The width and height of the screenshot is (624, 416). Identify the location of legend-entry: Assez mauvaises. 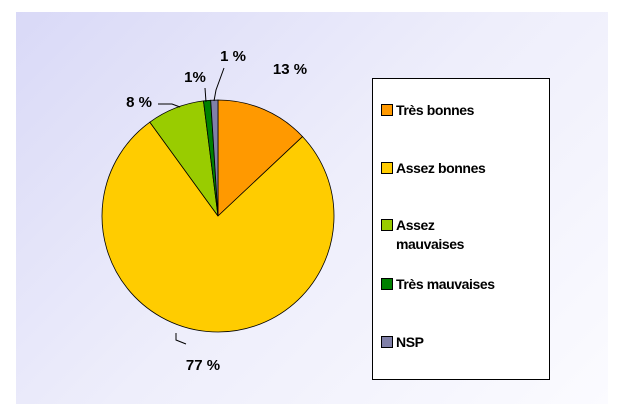
(438, 235).